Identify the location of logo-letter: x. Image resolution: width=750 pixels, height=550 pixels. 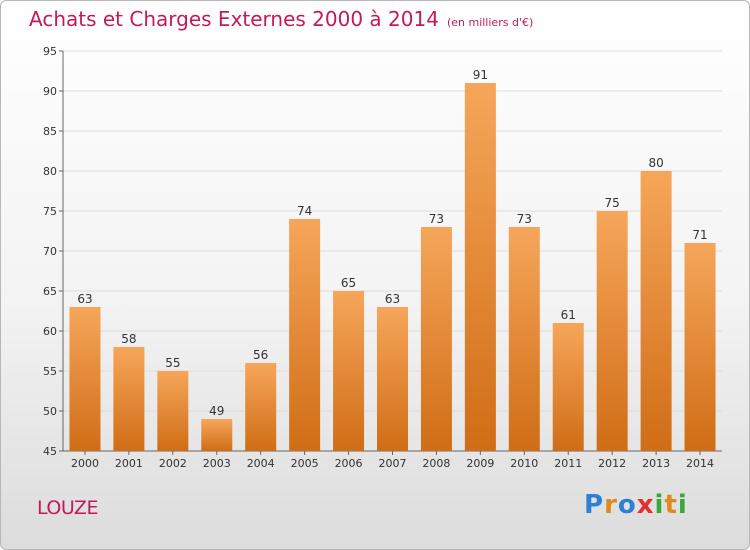
(645, 505).